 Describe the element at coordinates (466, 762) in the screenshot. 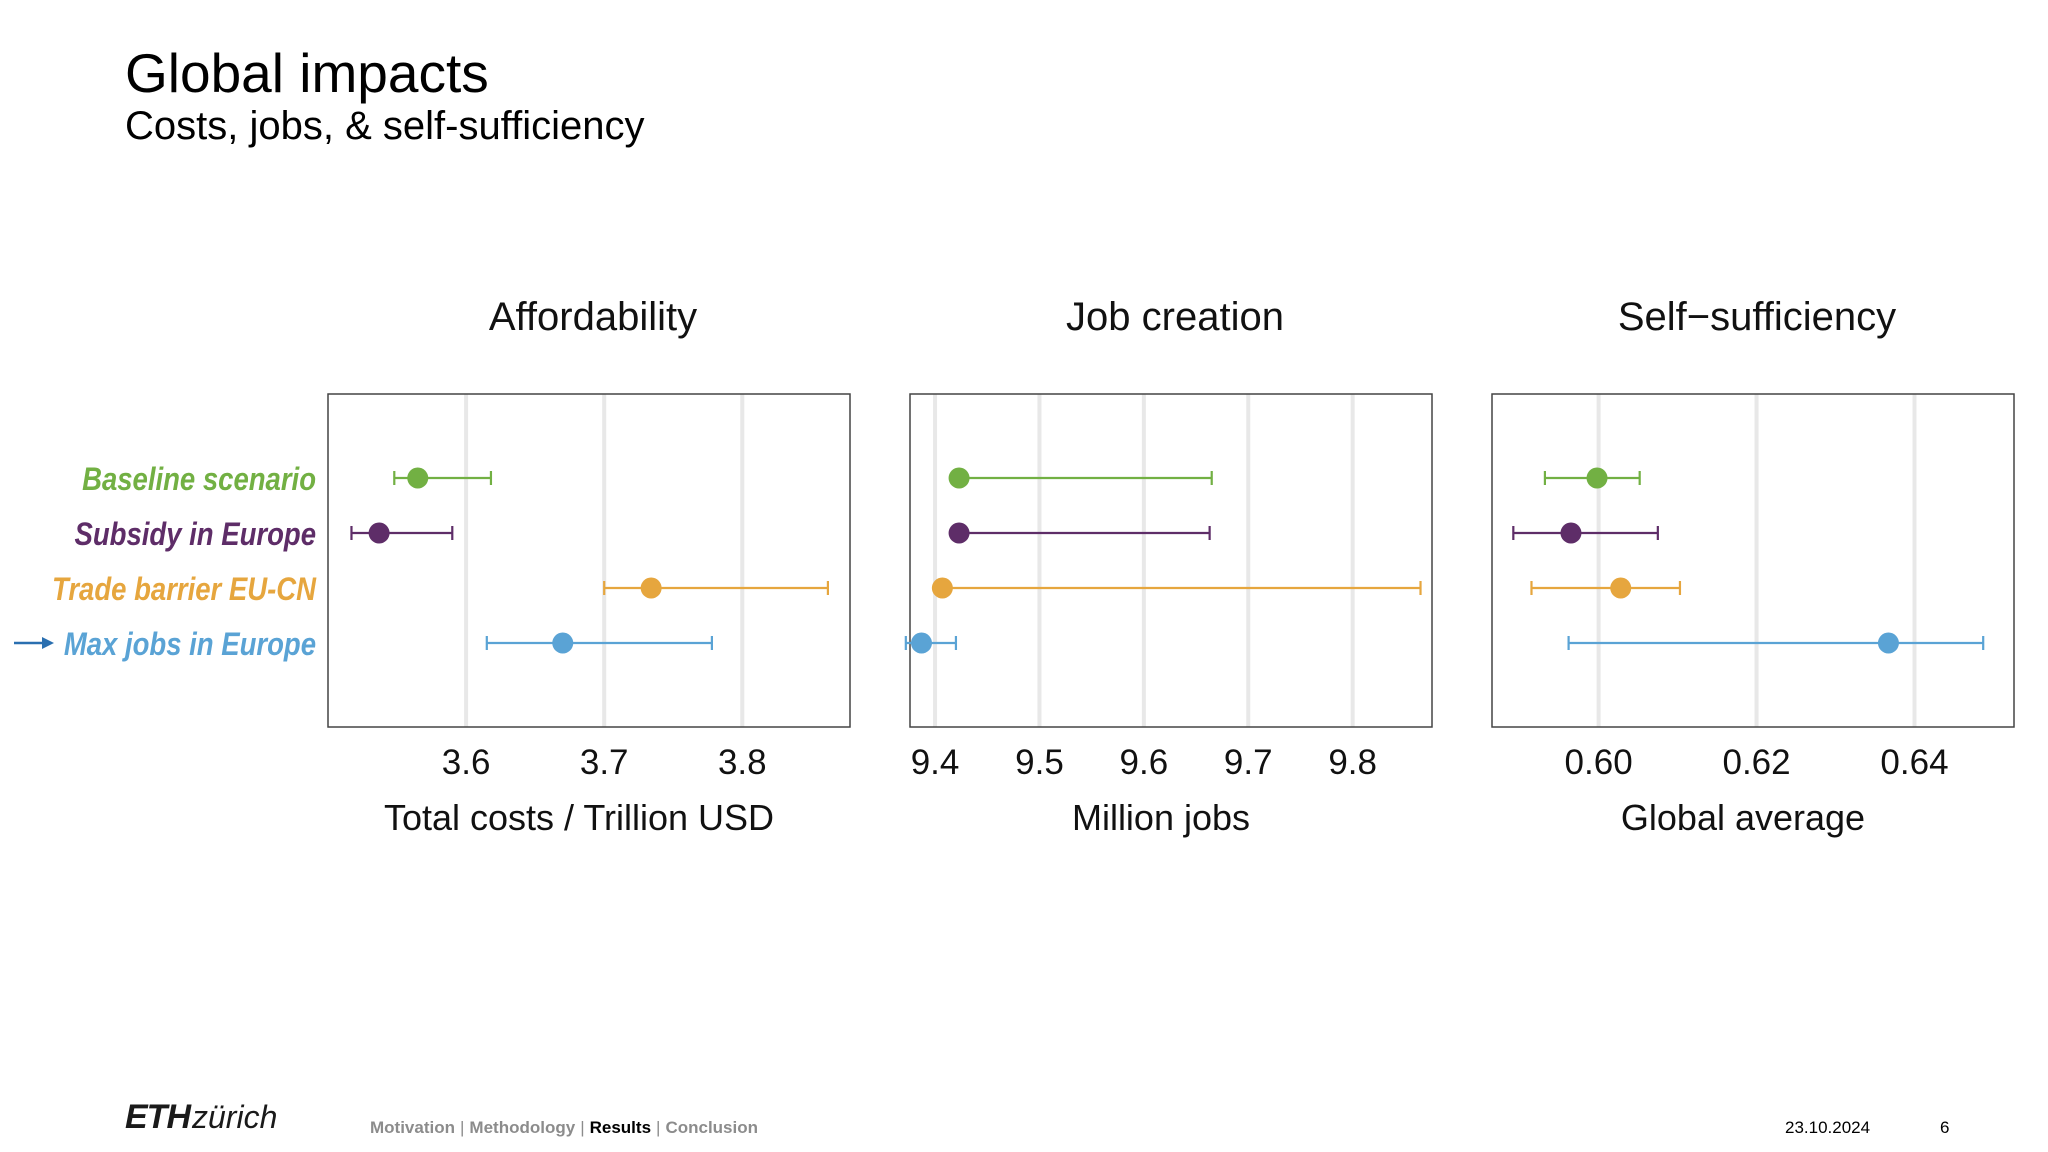

I see `tick-label-affordability-0: 3.6` at that location.